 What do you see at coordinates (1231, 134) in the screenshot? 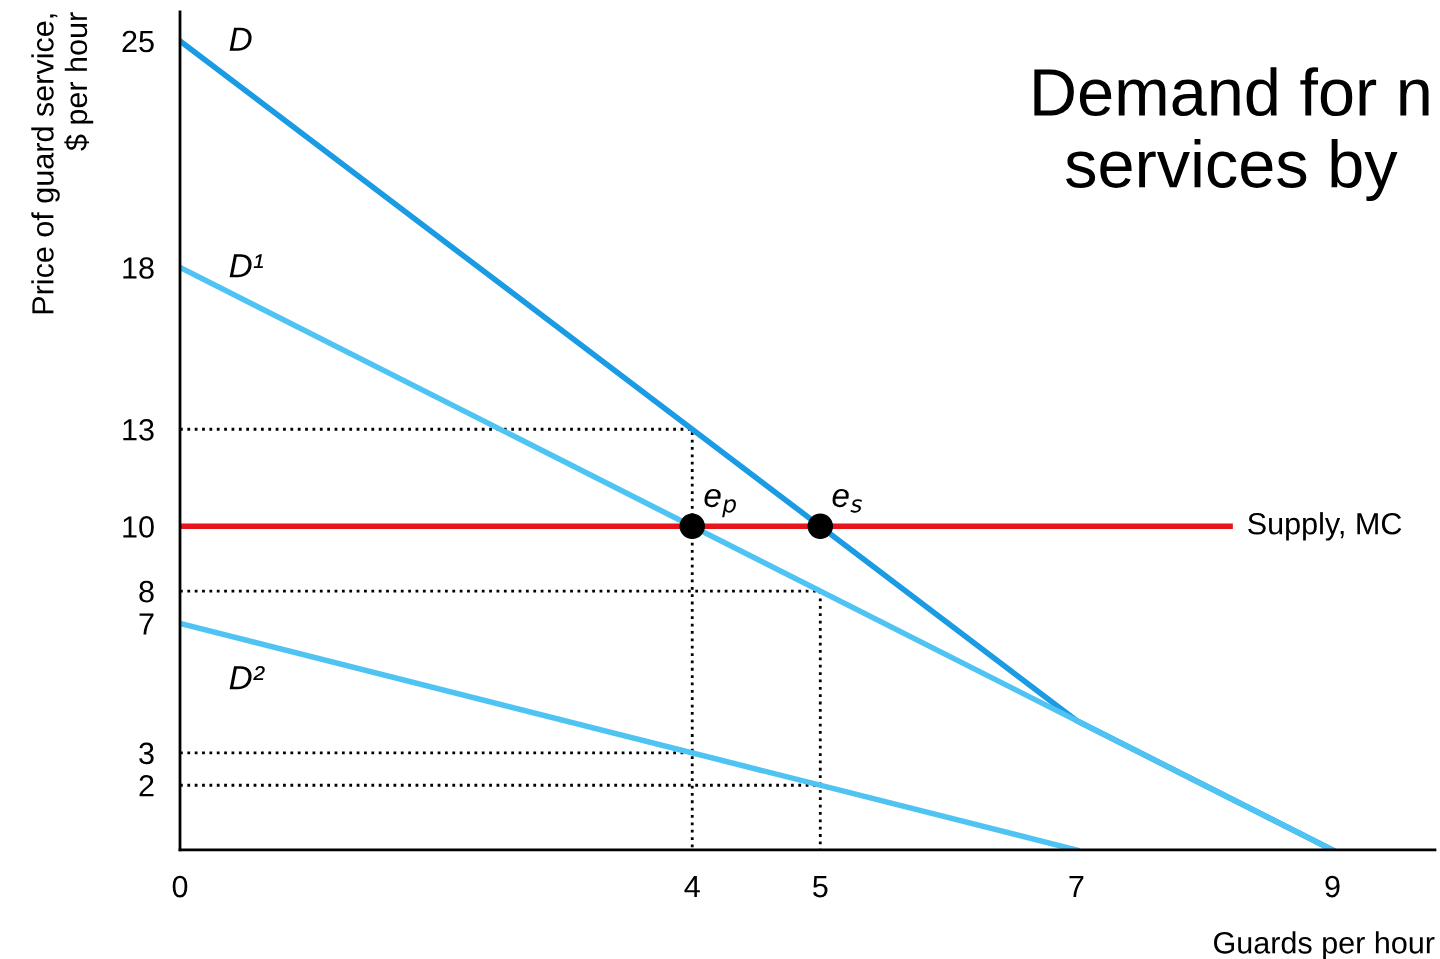
I see `text: Demand for n services by` at bounding box center [1231, 134].